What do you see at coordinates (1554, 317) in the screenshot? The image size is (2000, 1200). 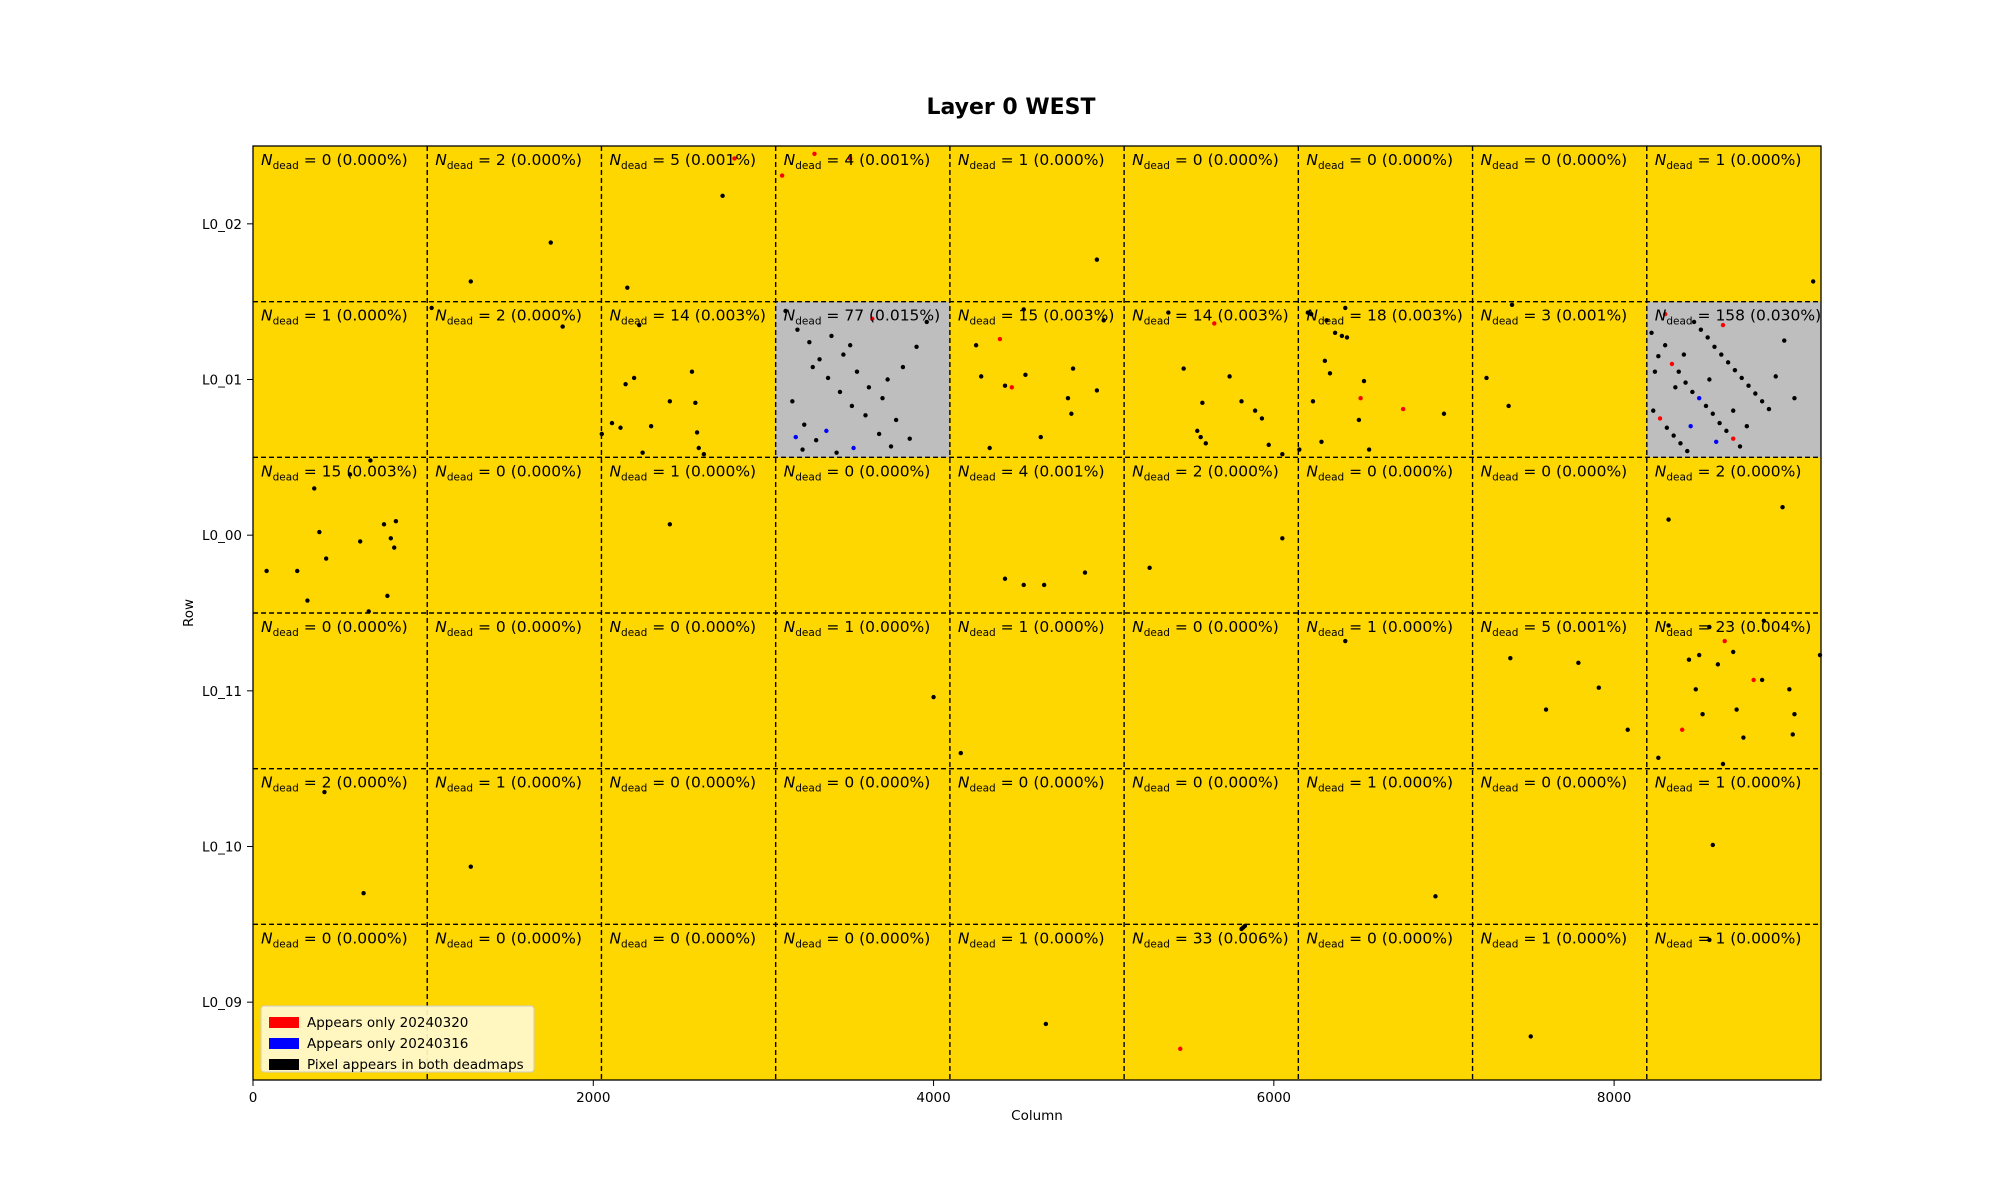 I see `dead-count-annotation: Ndead = 3 (0.001%)` at bounding box center [1554, 317].